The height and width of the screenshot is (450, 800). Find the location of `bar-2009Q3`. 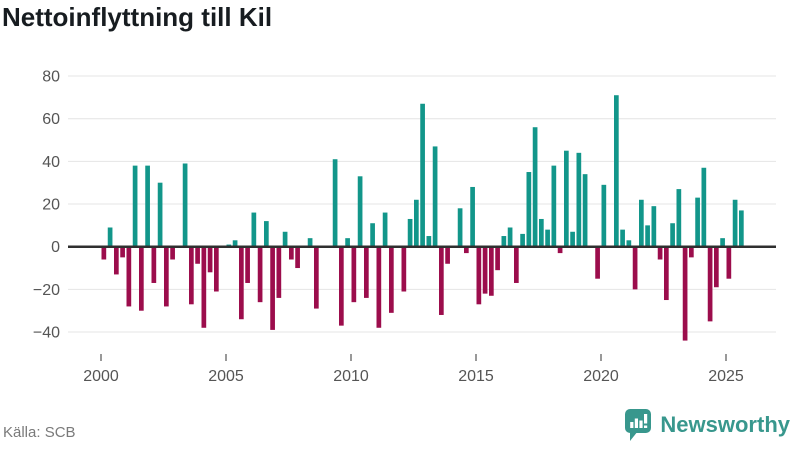

bar-2009Q3 is located at coordinates (341, 286).